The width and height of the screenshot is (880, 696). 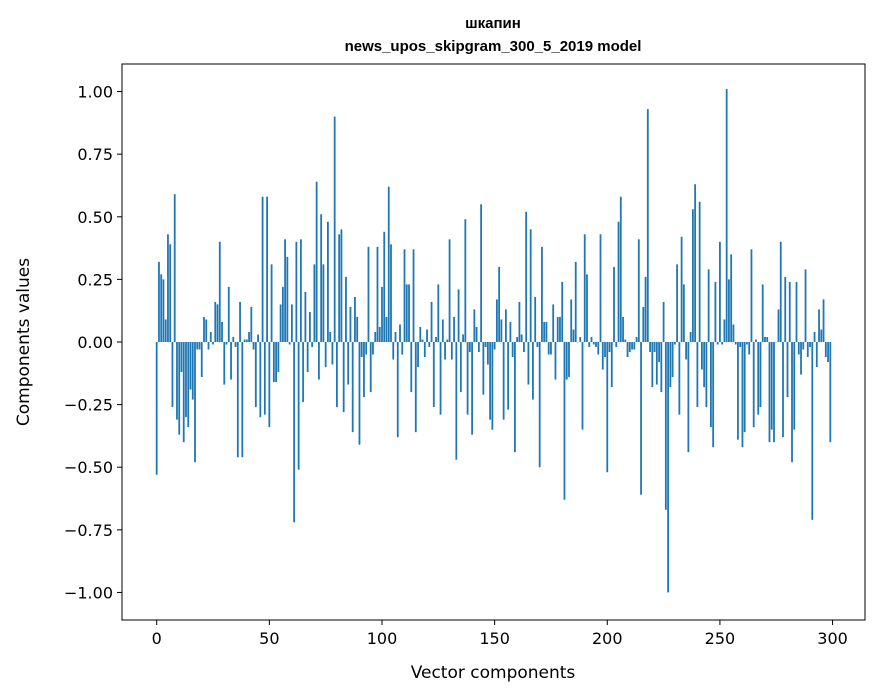 I want to click on x-tick-label: 300, so click(x=832, y=638).